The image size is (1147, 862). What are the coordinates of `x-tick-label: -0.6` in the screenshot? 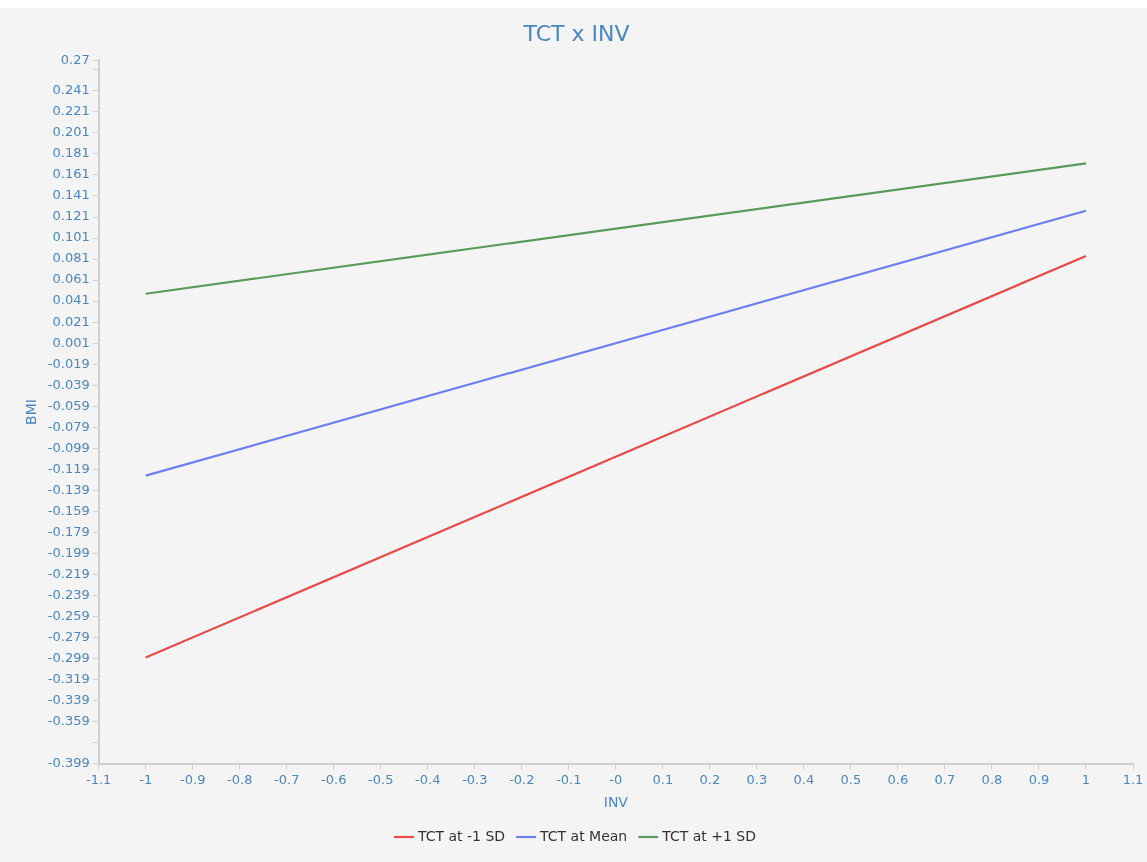 It's located at (334, 779).